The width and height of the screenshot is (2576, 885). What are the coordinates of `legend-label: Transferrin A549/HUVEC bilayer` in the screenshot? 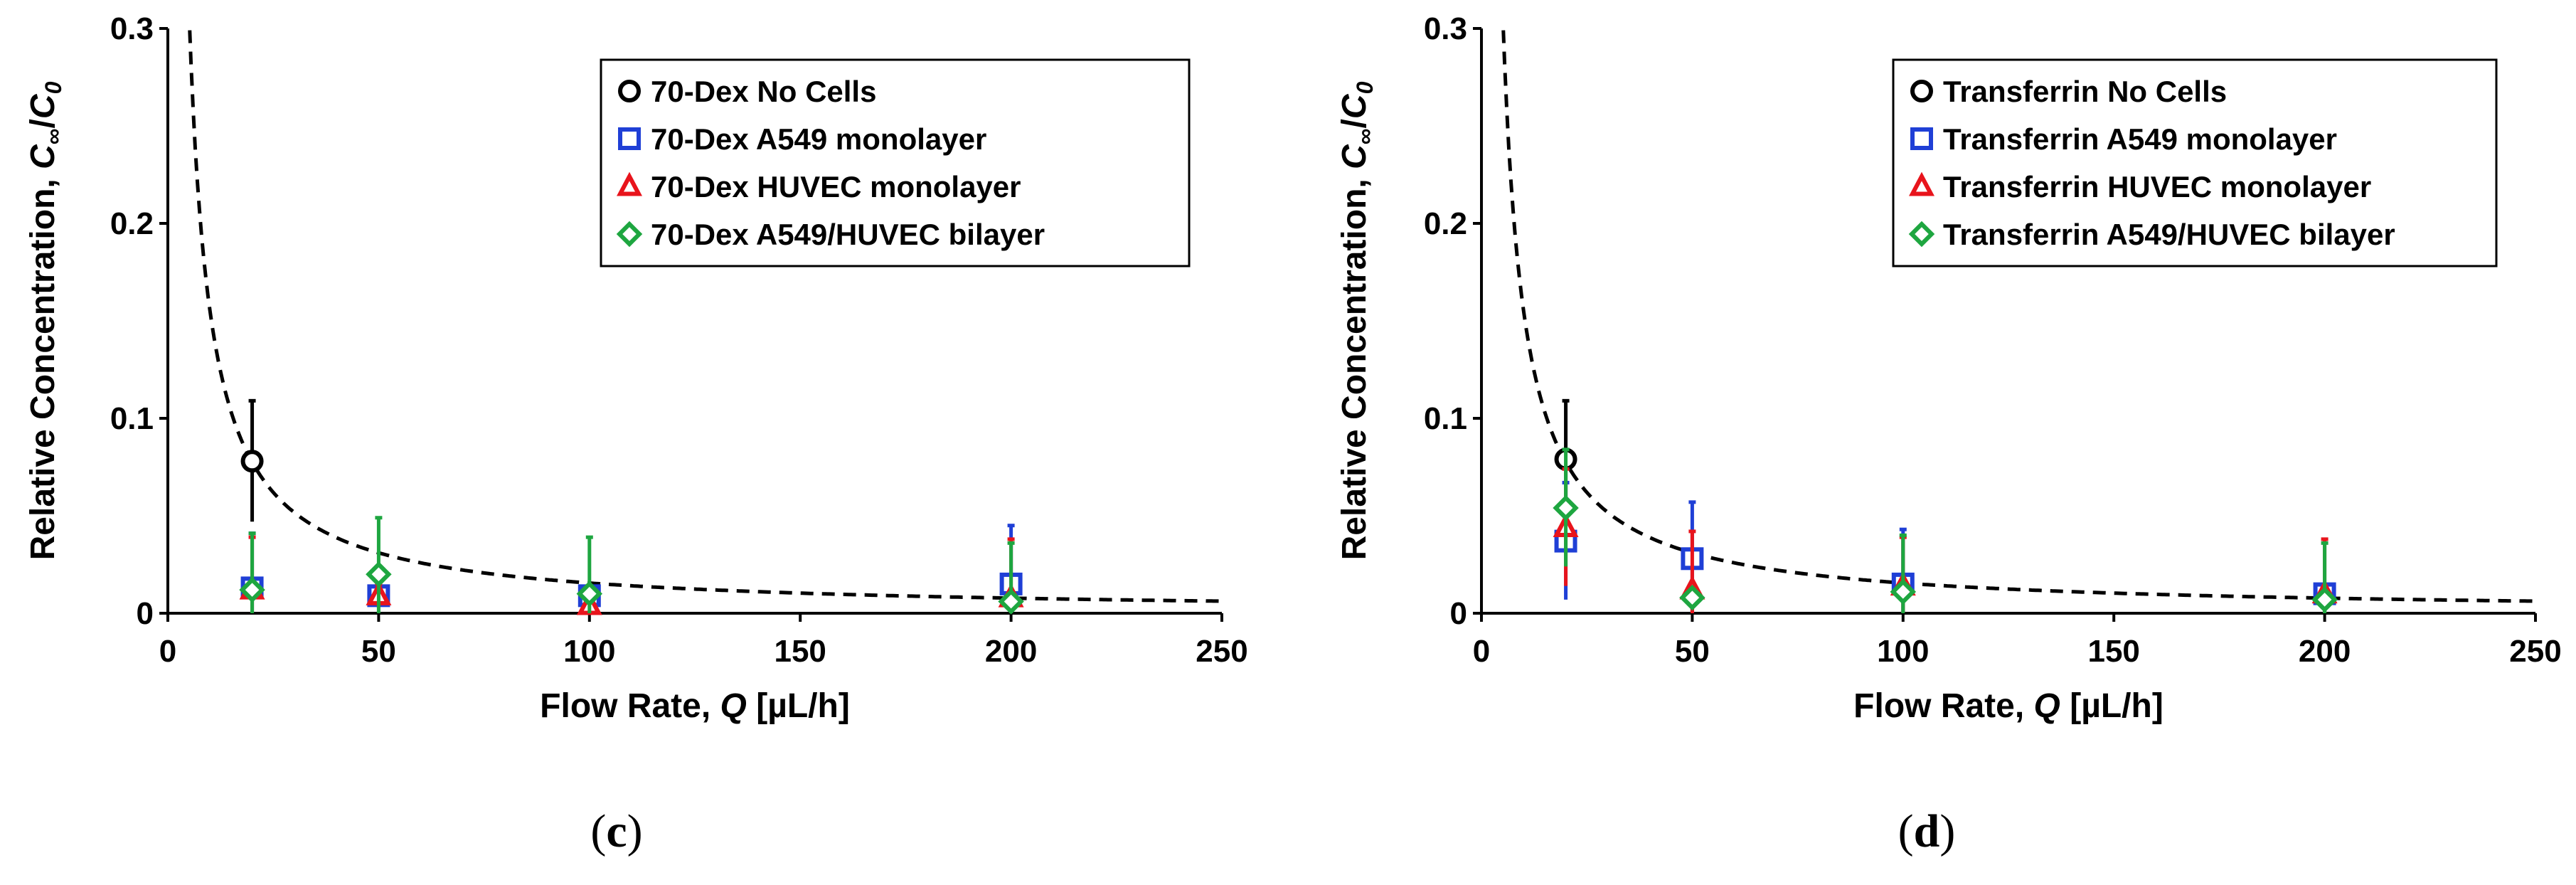 It's located at (2169, 235).